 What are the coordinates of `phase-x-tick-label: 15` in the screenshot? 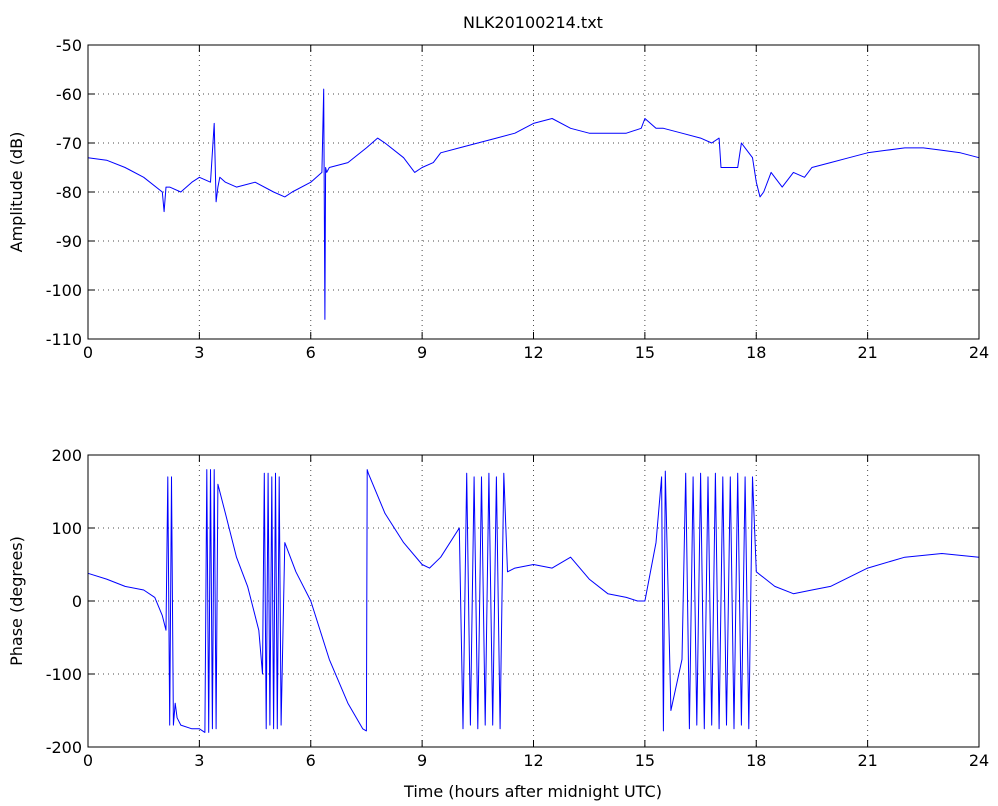 It's located at (645, 760).